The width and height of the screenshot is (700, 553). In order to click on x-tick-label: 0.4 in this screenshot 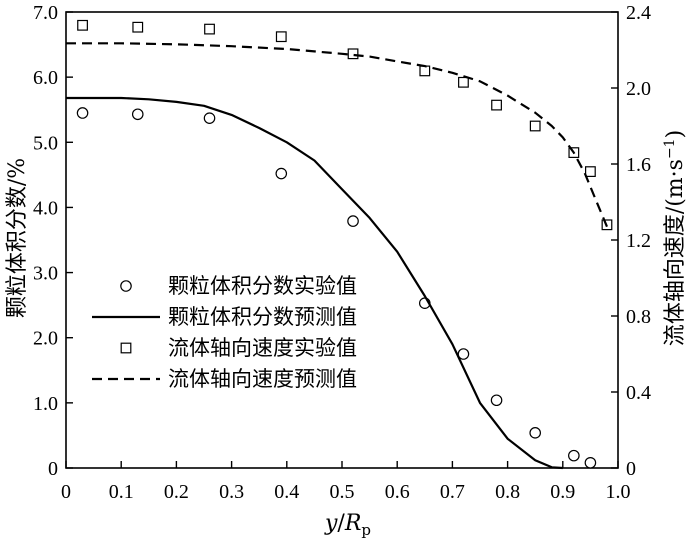, I will do `click(286, 492)`.